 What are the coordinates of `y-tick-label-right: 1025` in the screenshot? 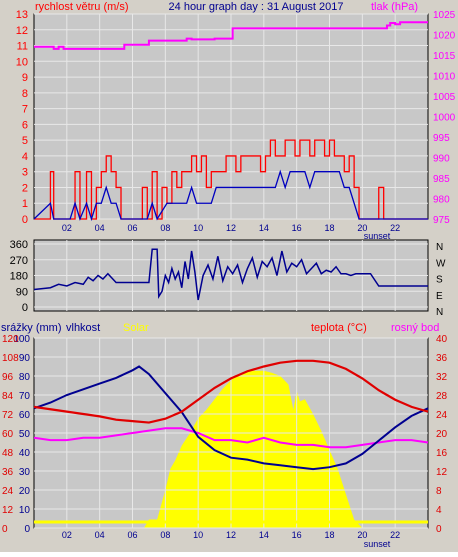 It's located at (444, 15).